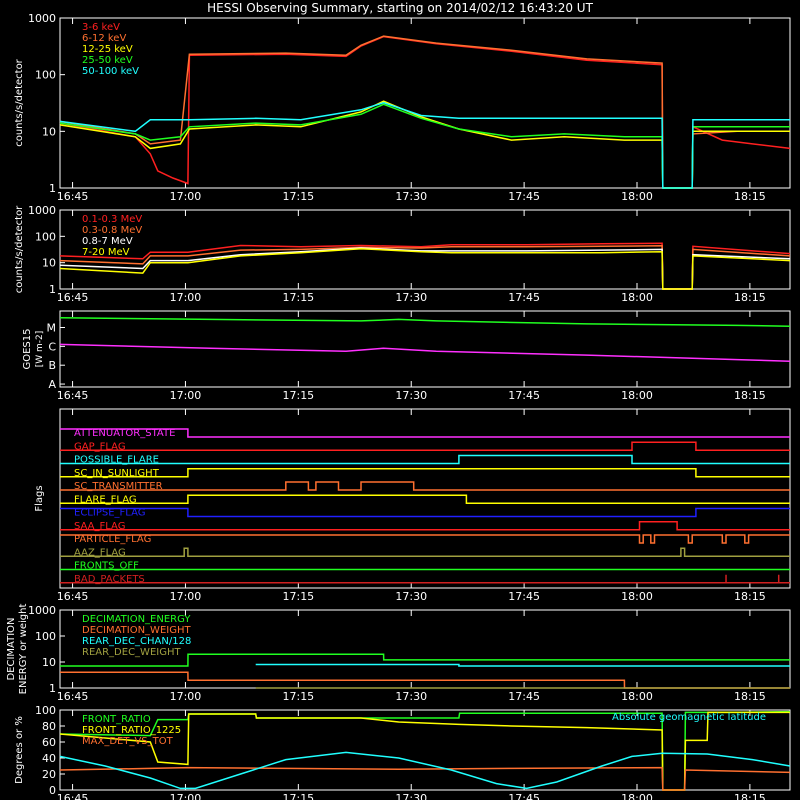  I want to click on flag-label: ATTENUATOR_STATE, so click(124, 433).